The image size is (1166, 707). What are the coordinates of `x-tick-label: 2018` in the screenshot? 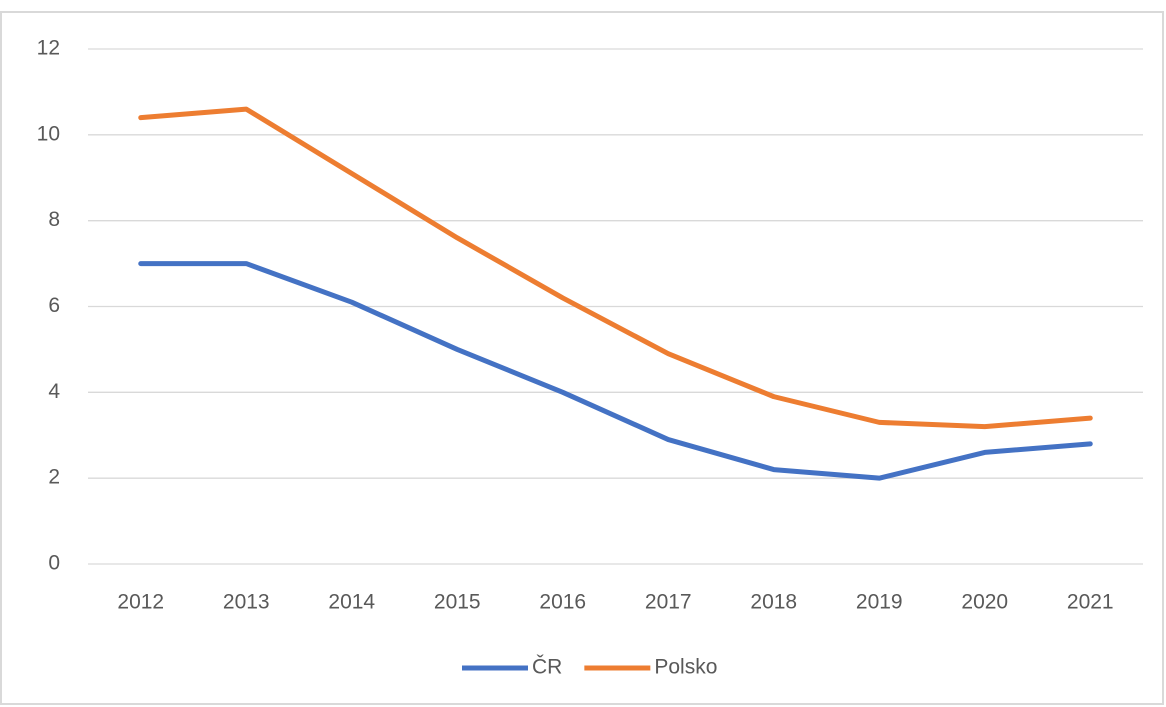 It's located at (773, 602).